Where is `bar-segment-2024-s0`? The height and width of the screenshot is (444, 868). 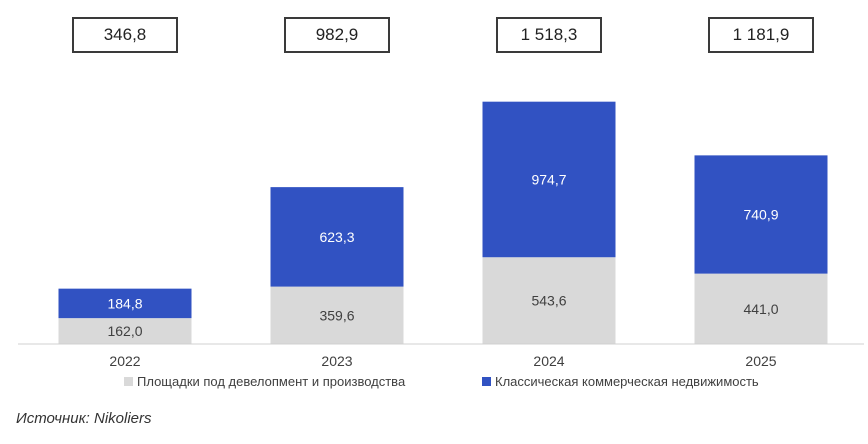
bar-segment-2024-s0 is located at coordinates (549, 300).